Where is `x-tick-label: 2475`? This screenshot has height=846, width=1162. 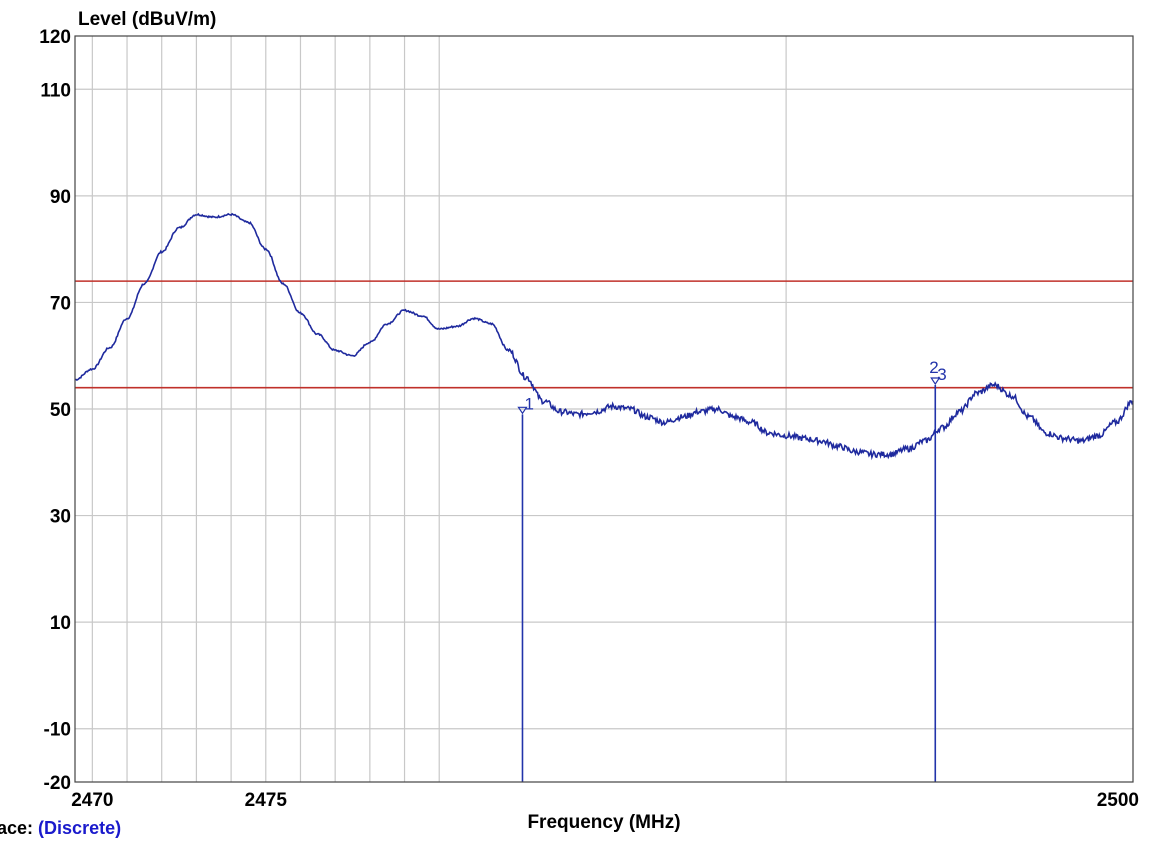 x-tick-label: 2475 is located at coordinates (266, 800).